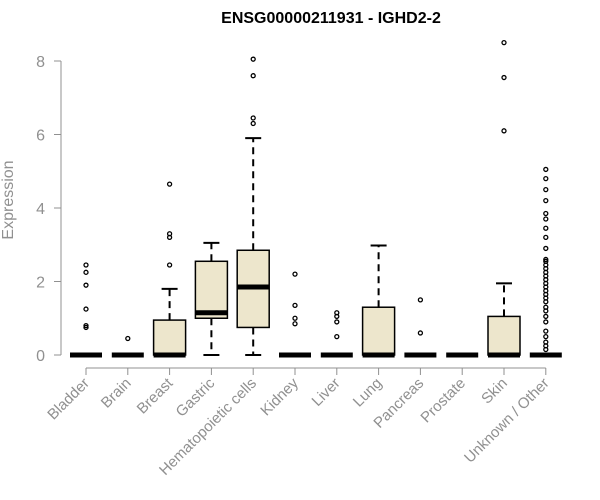  Describe the element at coordinates (40, 136) in the screenshot. I see `y-tick-label: 6` at that location.